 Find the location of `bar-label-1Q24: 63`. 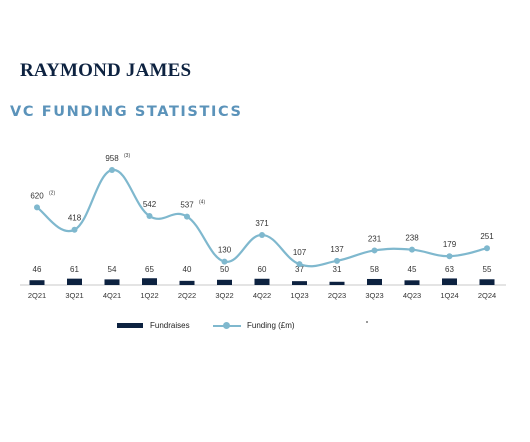

bar-label-1Q24: 63 is located at coordinates (449, 269).